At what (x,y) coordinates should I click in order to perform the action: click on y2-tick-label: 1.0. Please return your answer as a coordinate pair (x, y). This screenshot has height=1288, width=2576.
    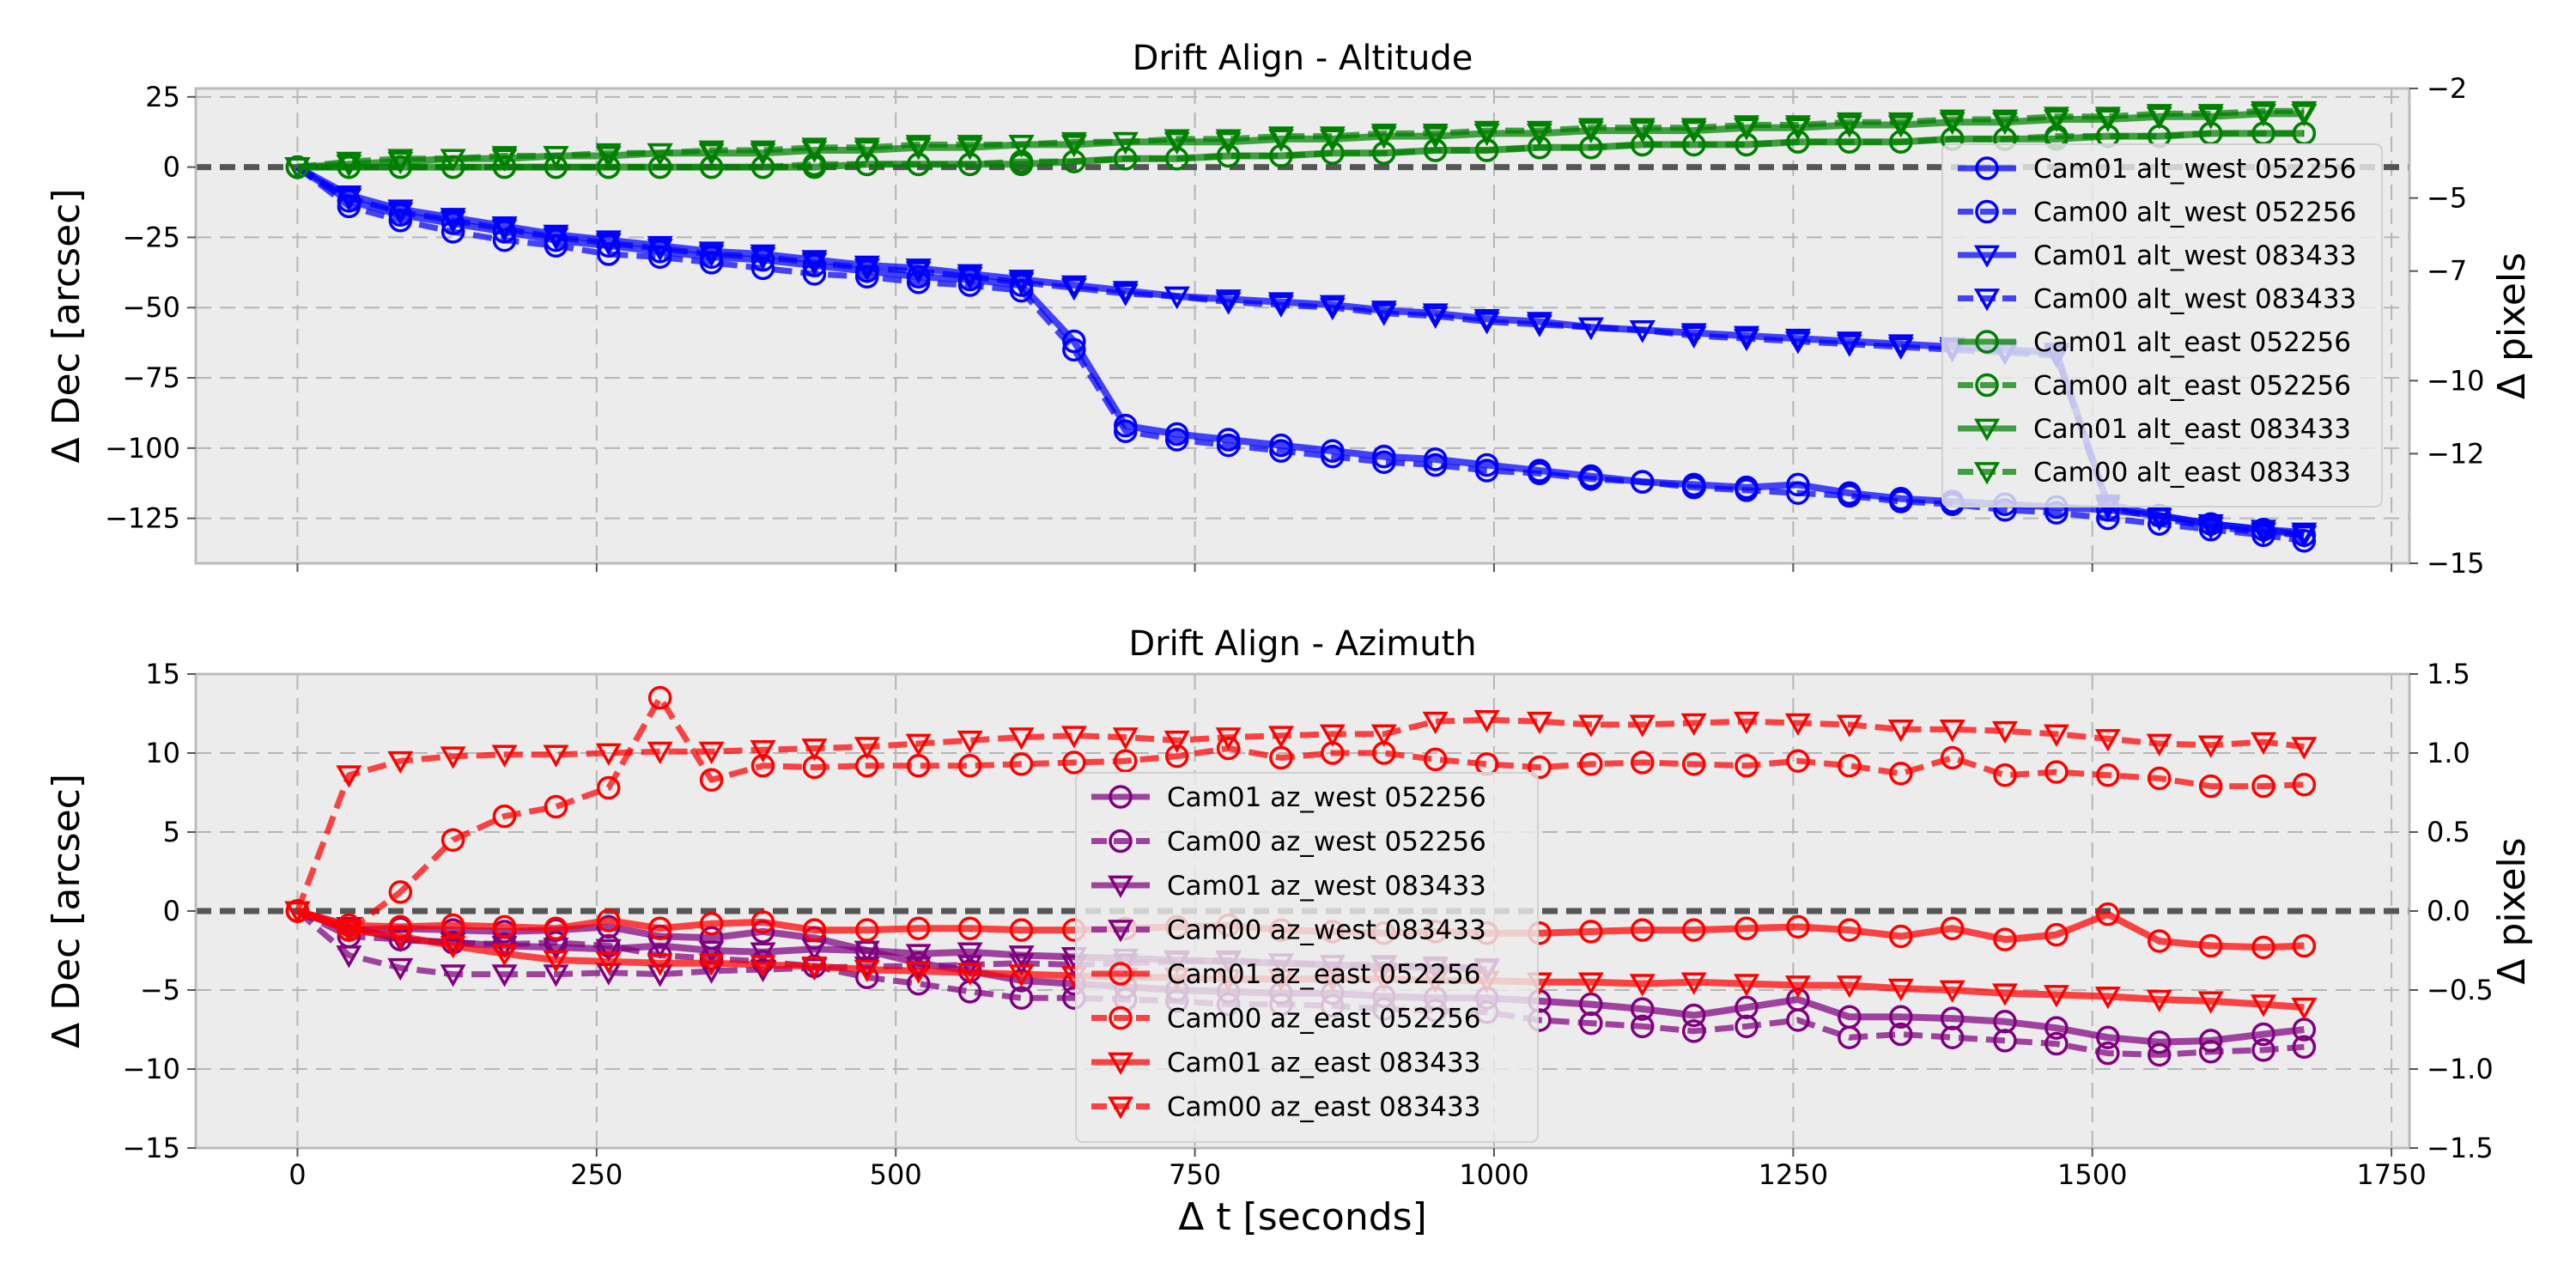
    Looking at the image, I should click on (2449, 753).